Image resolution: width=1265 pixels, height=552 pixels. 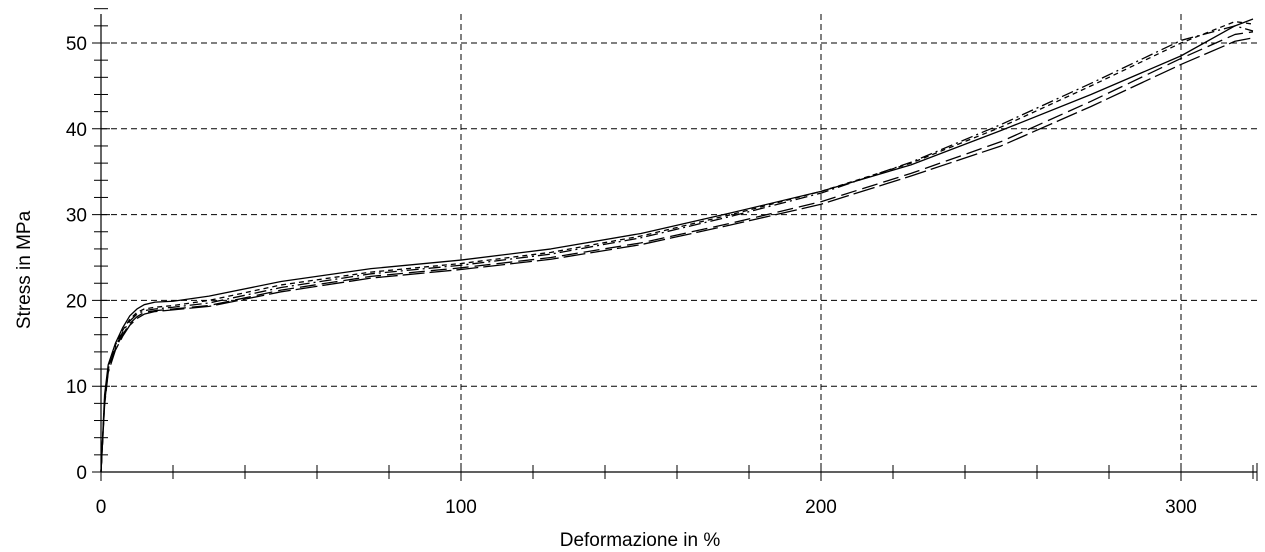 I want to click on y-tick-label: 0, so click(x=81, y=473).